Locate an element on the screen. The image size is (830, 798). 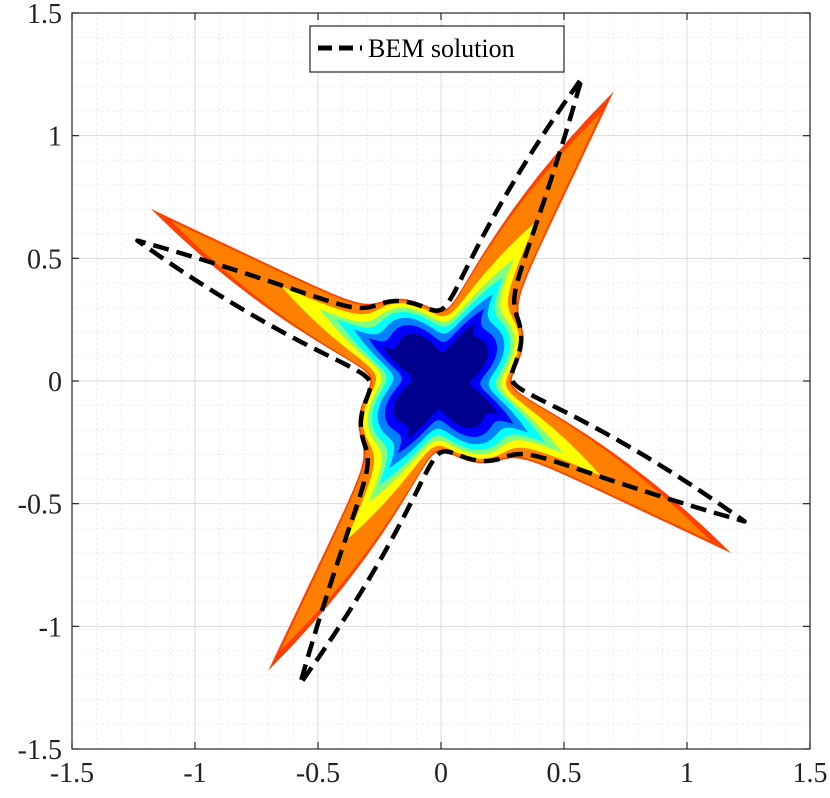
x-tick-label: -0.5 is located at coordinates (318, 773).